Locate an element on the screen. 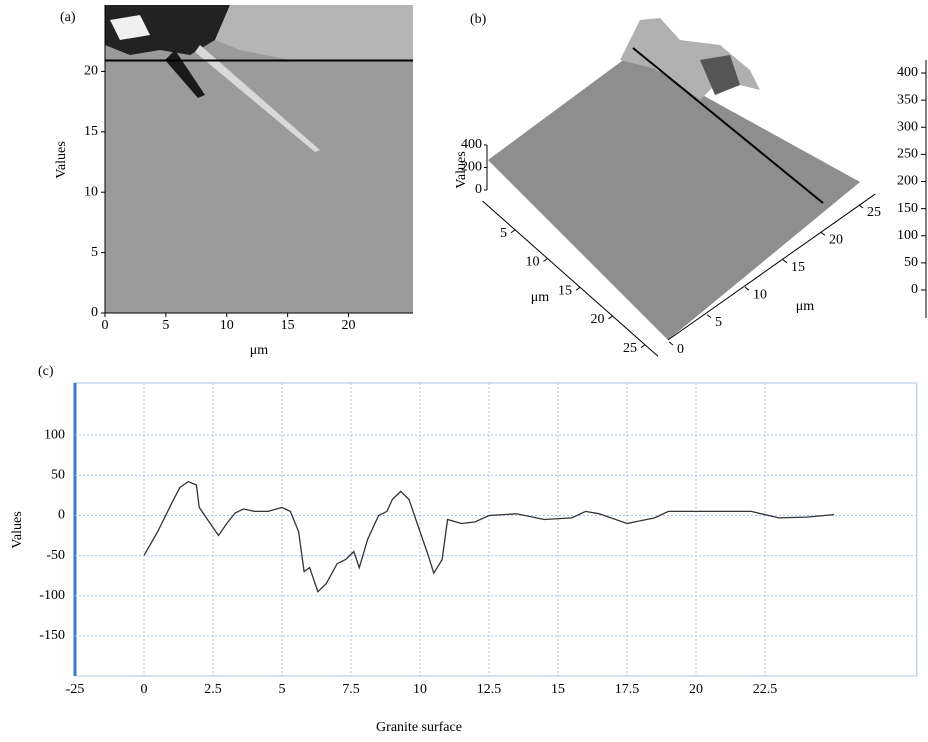 This screenshot has width=928, height=742. colorbar-tick-label: 400 is located at coordinates (907, 72).